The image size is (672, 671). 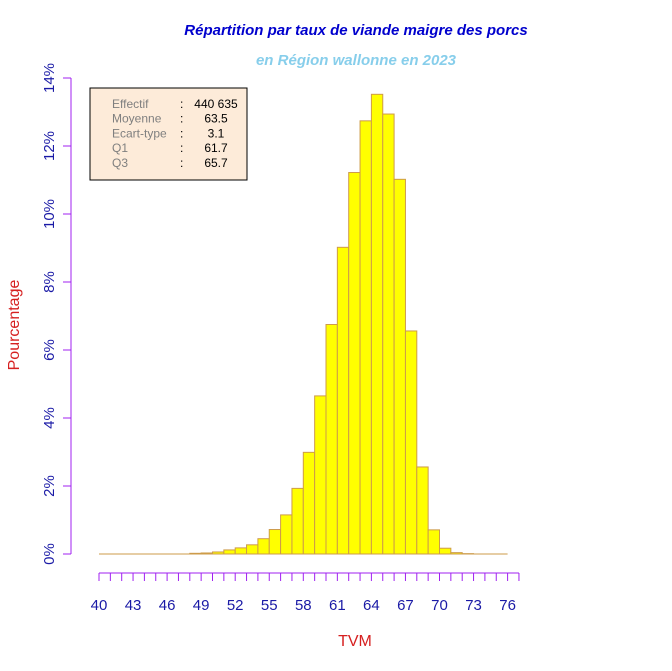 I want to click on x-tick-label: 46, so click(x=167, y=605).